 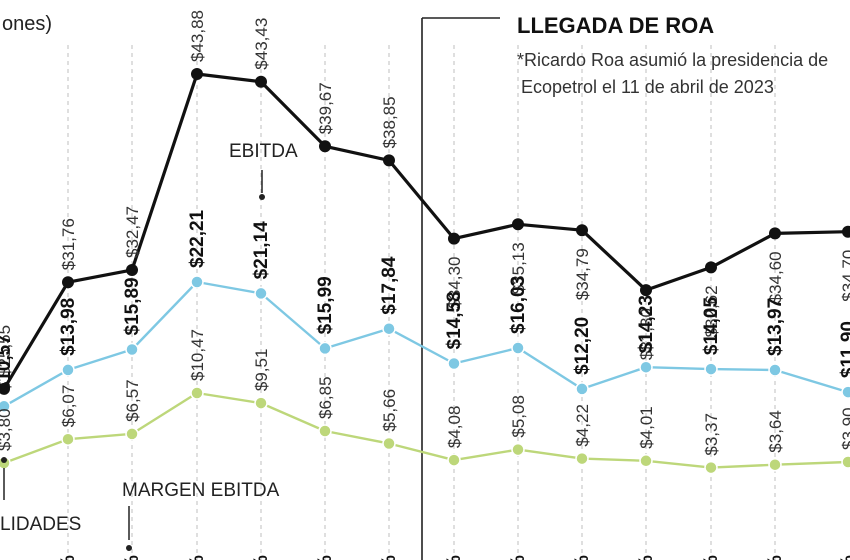 What do you see at coordinates (325, 108) in the screenshot?
I see `value-label: $39,67` at bounding box center [325, 108].